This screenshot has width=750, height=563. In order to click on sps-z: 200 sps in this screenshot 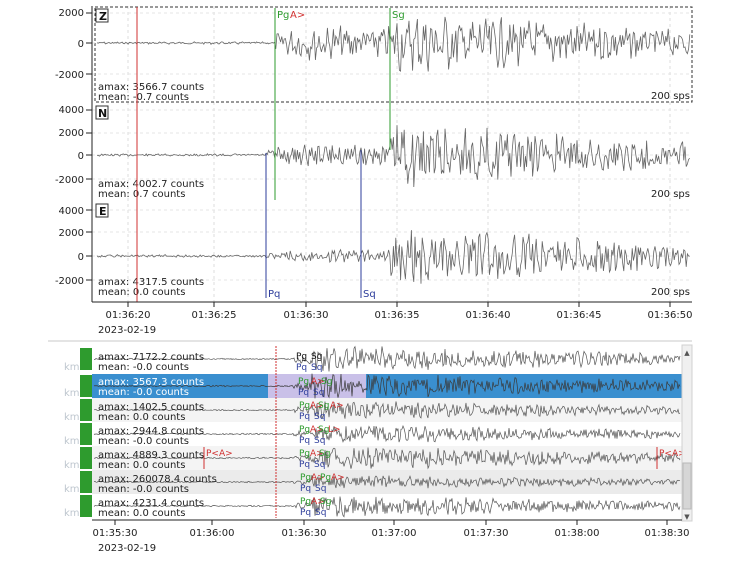, I will do `click(670, 96)`.